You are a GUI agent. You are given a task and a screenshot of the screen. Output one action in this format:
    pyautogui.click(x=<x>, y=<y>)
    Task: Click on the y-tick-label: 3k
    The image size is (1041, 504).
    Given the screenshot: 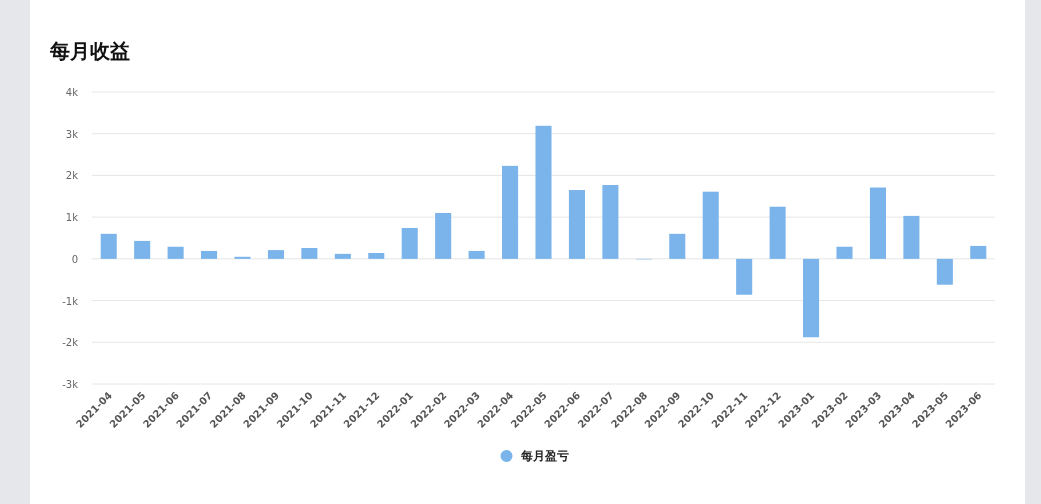 What is the action you would take?
    pyautogui.click(x=72, y=134)
    